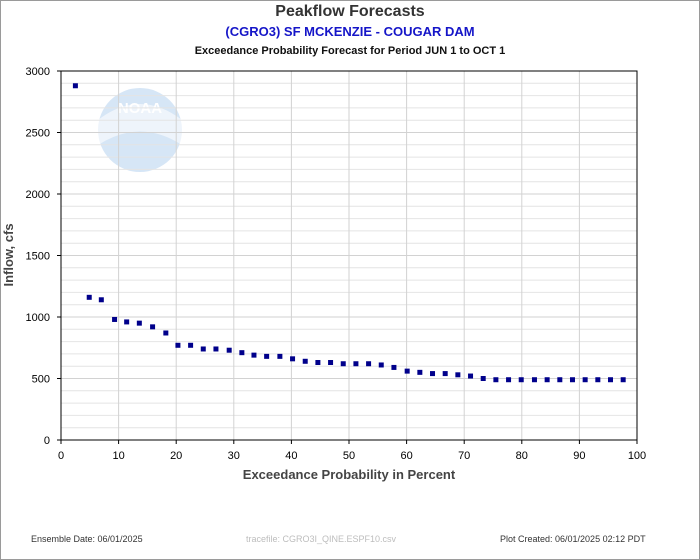  What do you see at coordinates (522, 456) in the screenshot?
I see `x-tick-label: 80` at bounding box center [522, 456].